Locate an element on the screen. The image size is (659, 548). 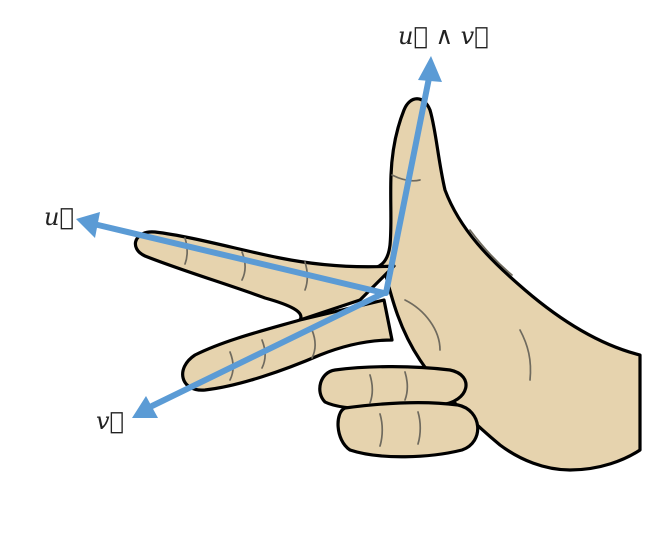
vector-v-label: v⃗ is located at coordinates (110, 421).